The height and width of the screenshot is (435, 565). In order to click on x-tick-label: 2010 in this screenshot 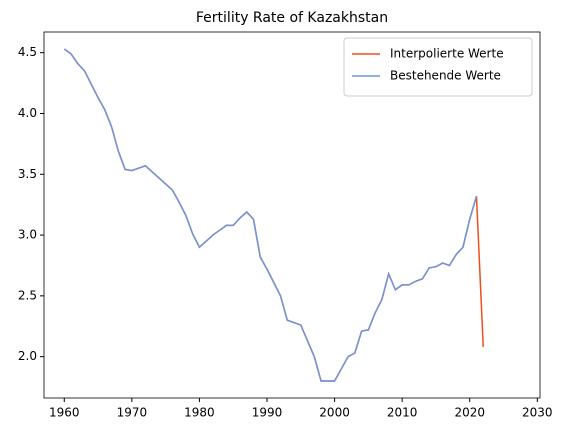, I will do `click(402, 413)`.